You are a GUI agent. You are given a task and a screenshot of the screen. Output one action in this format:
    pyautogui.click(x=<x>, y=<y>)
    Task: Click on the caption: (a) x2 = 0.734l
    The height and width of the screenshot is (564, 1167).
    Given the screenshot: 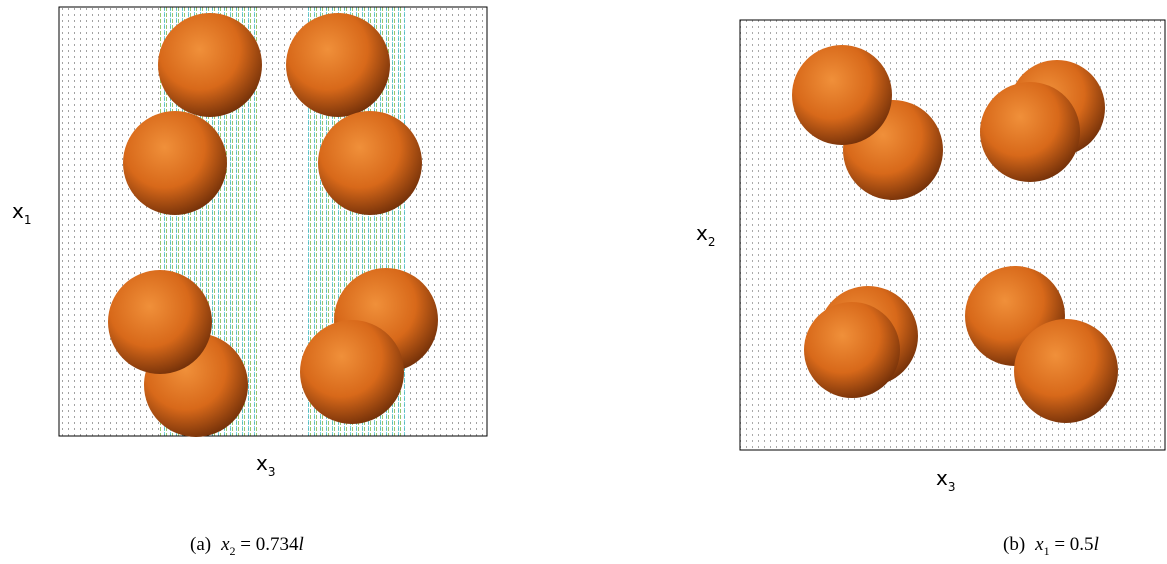 What is the action you would take?
    pyautogui.click(x=247, y=546)
    